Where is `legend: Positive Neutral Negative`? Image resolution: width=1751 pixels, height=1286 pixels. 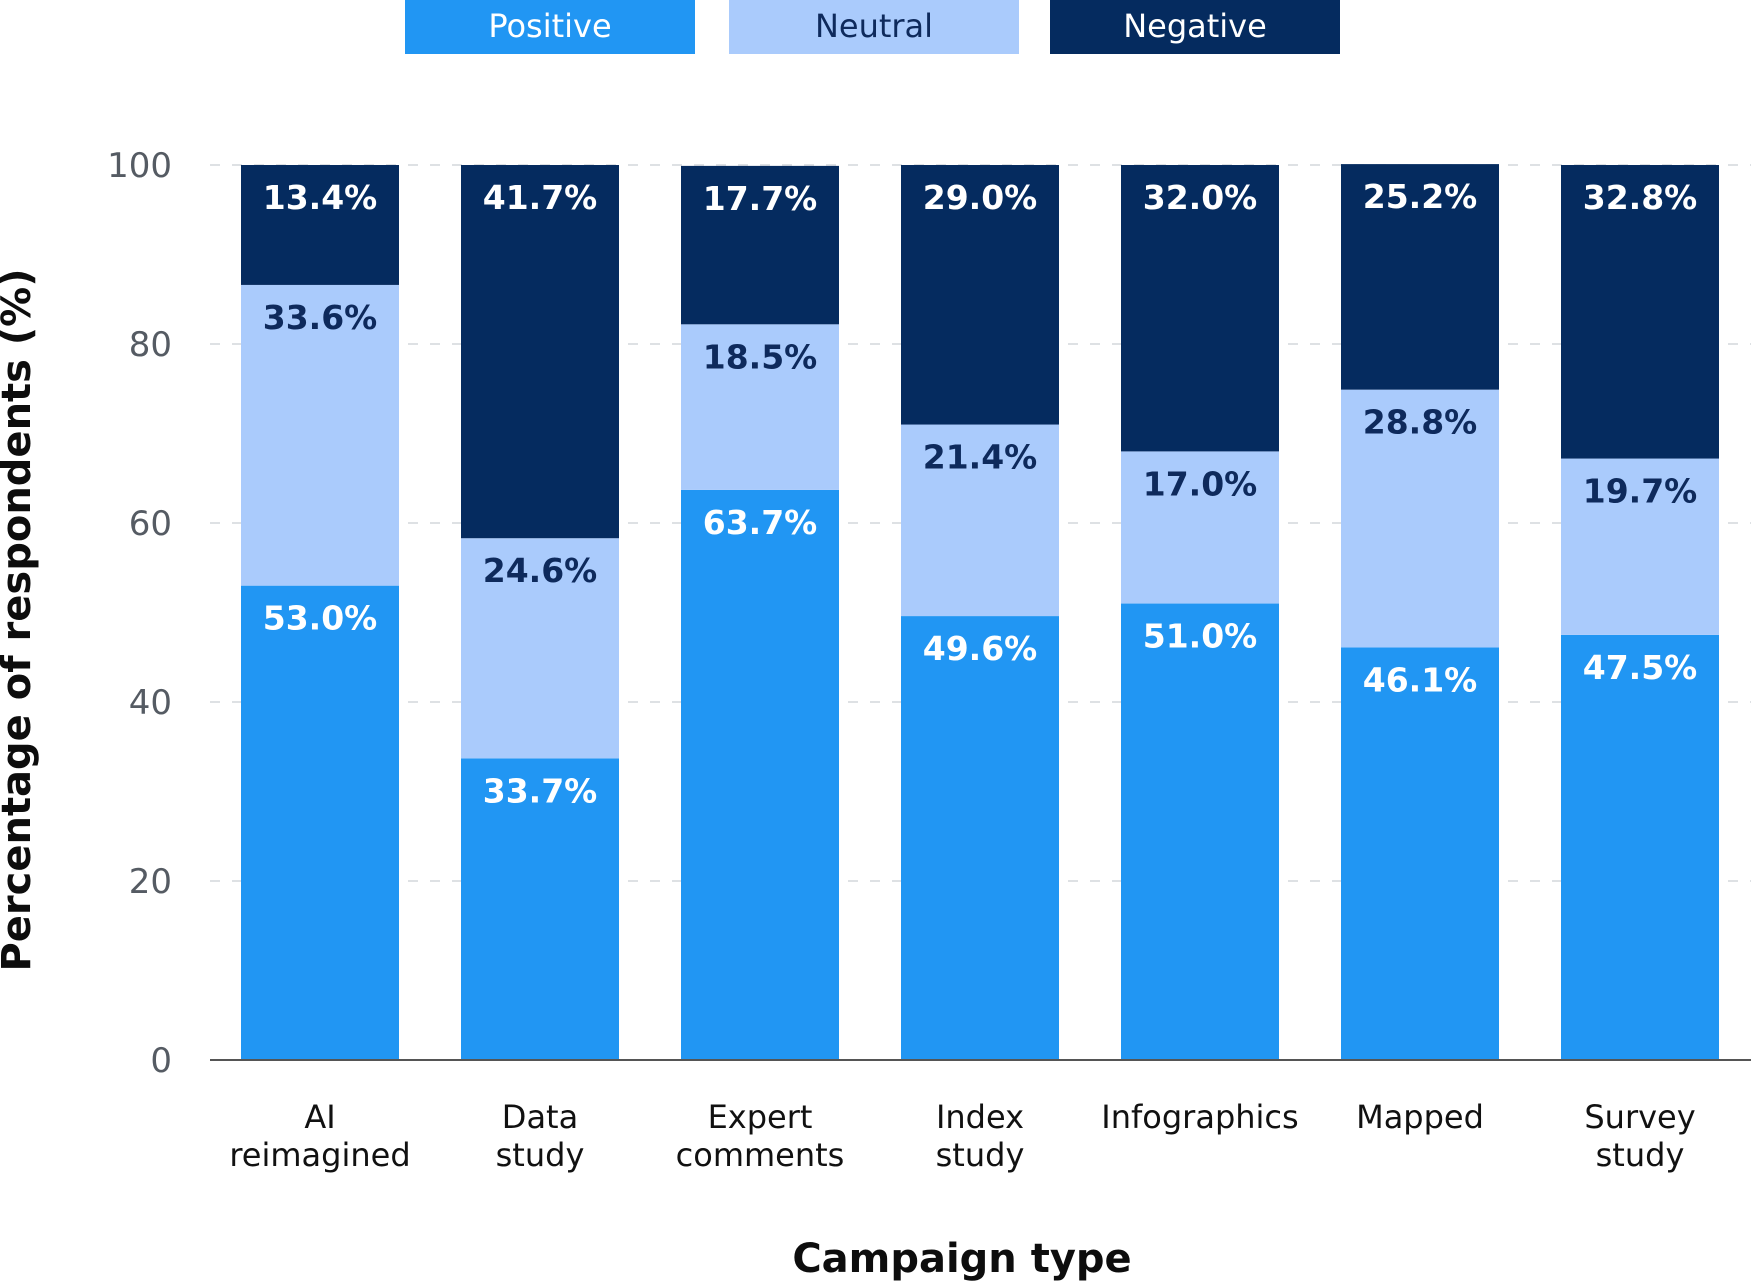 legend: Positive Neutral Negative is located at coordinates (872, 27).